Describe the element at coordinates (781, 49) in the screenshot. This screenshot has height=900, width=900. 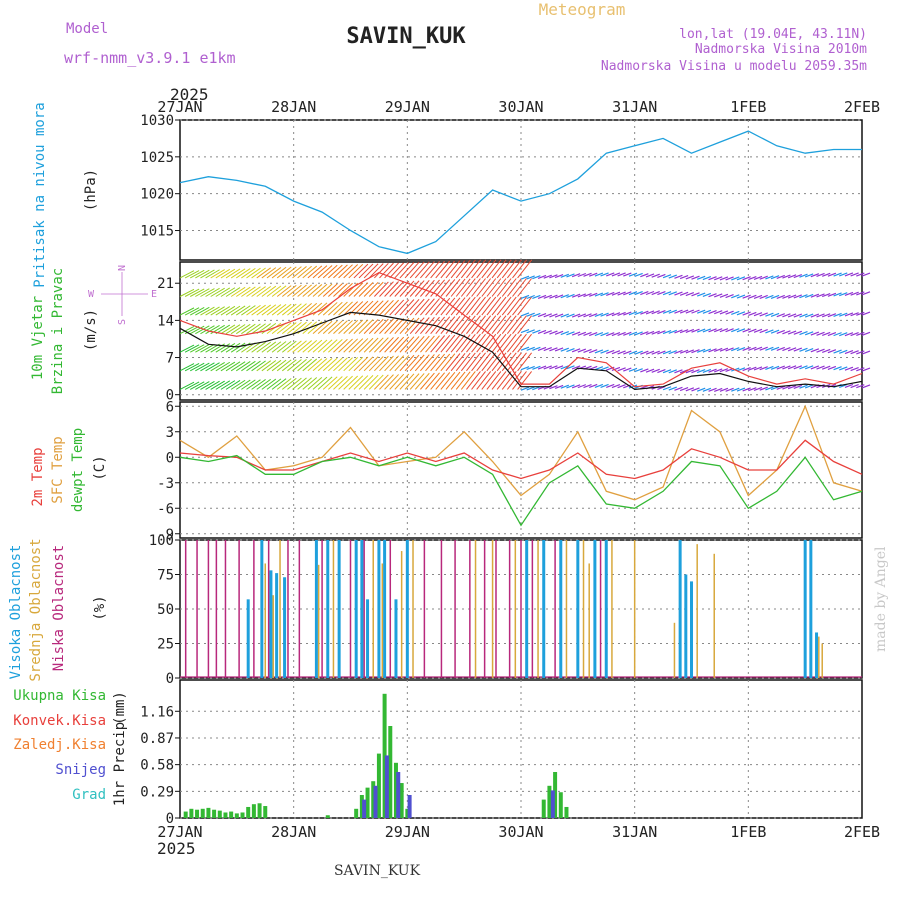
I see `altitude-label: Nadmorska Visina 2010m` at that location.